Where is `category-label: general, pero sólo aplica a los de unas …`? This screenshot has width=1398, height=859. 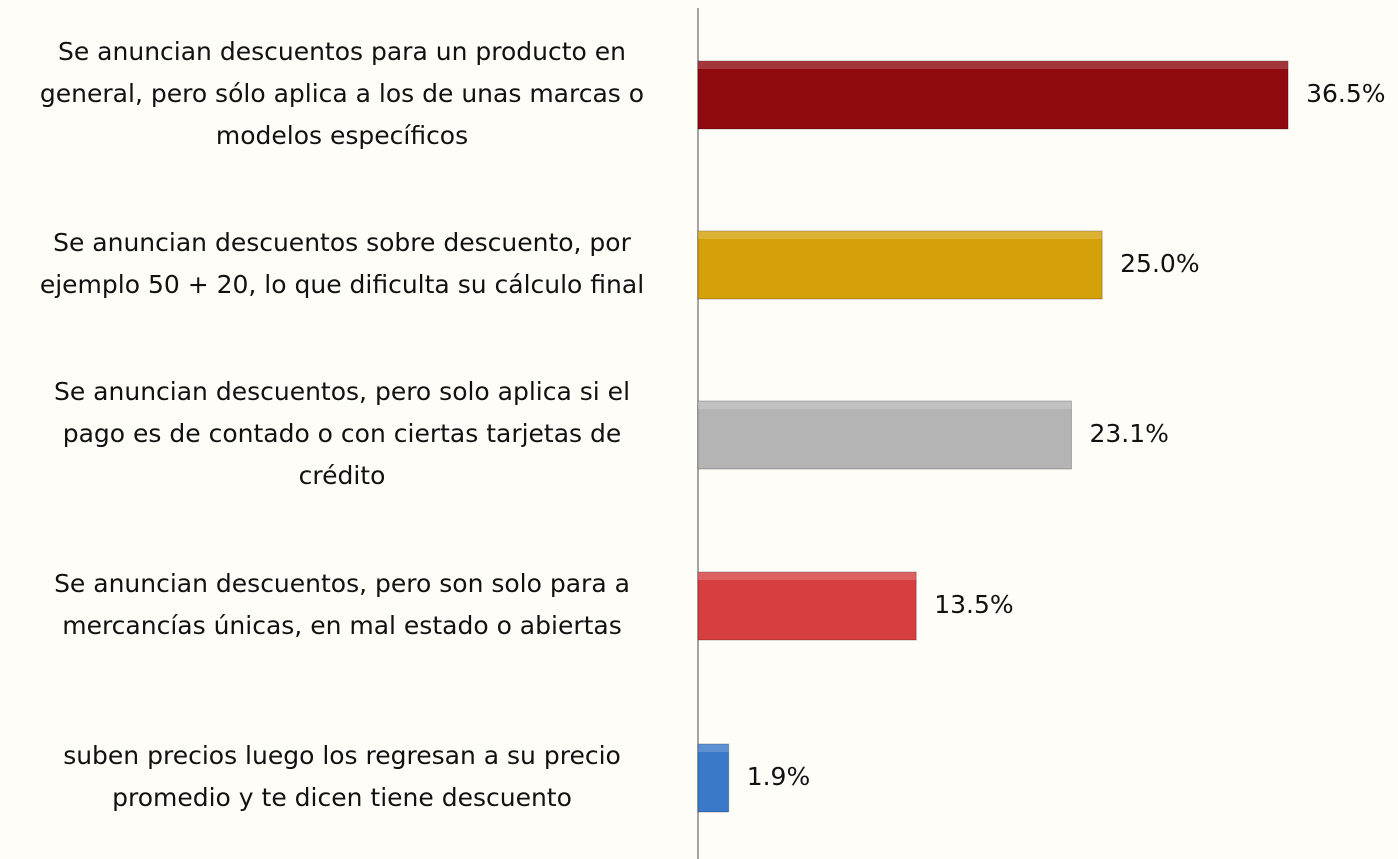
category-label: general, pero sólo aplica a los de unas … is located at coordinates (342, 93).